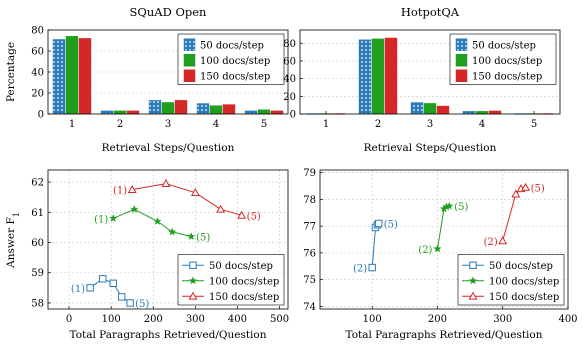  I want to click on x-tick-label: 200, so click(437, 319).